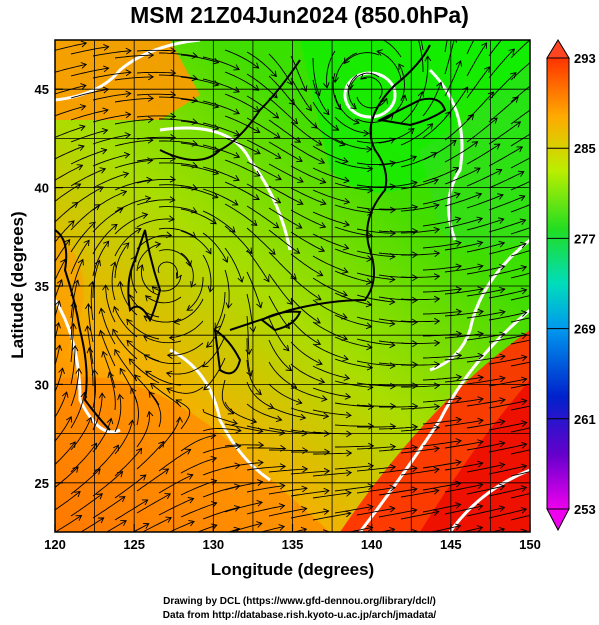 The image size is (599, 625). I want to click on colorbar-label: 277, so click(585, 238).